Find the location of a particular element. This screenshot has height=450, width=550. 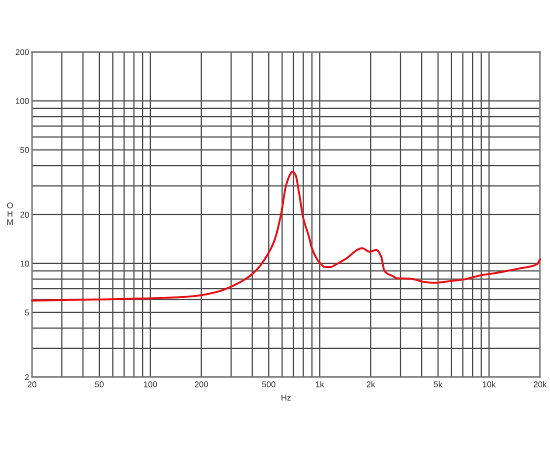

x-tick-label: 100 is located at coordinates (150, 384).